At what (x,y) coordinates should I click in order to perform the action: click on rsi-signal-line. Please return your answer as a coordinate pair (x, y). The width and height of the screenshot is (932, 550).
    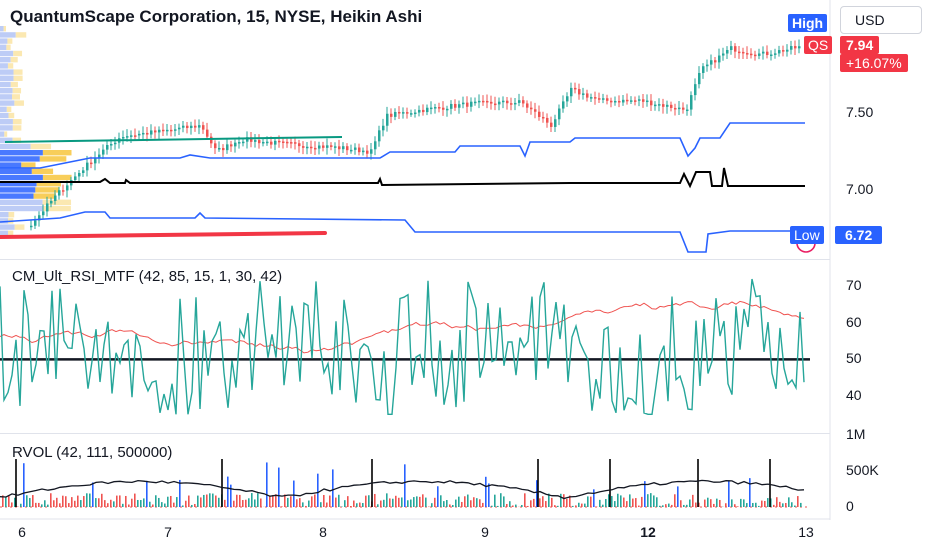
    Looking at the image, I should click on (402, 327).